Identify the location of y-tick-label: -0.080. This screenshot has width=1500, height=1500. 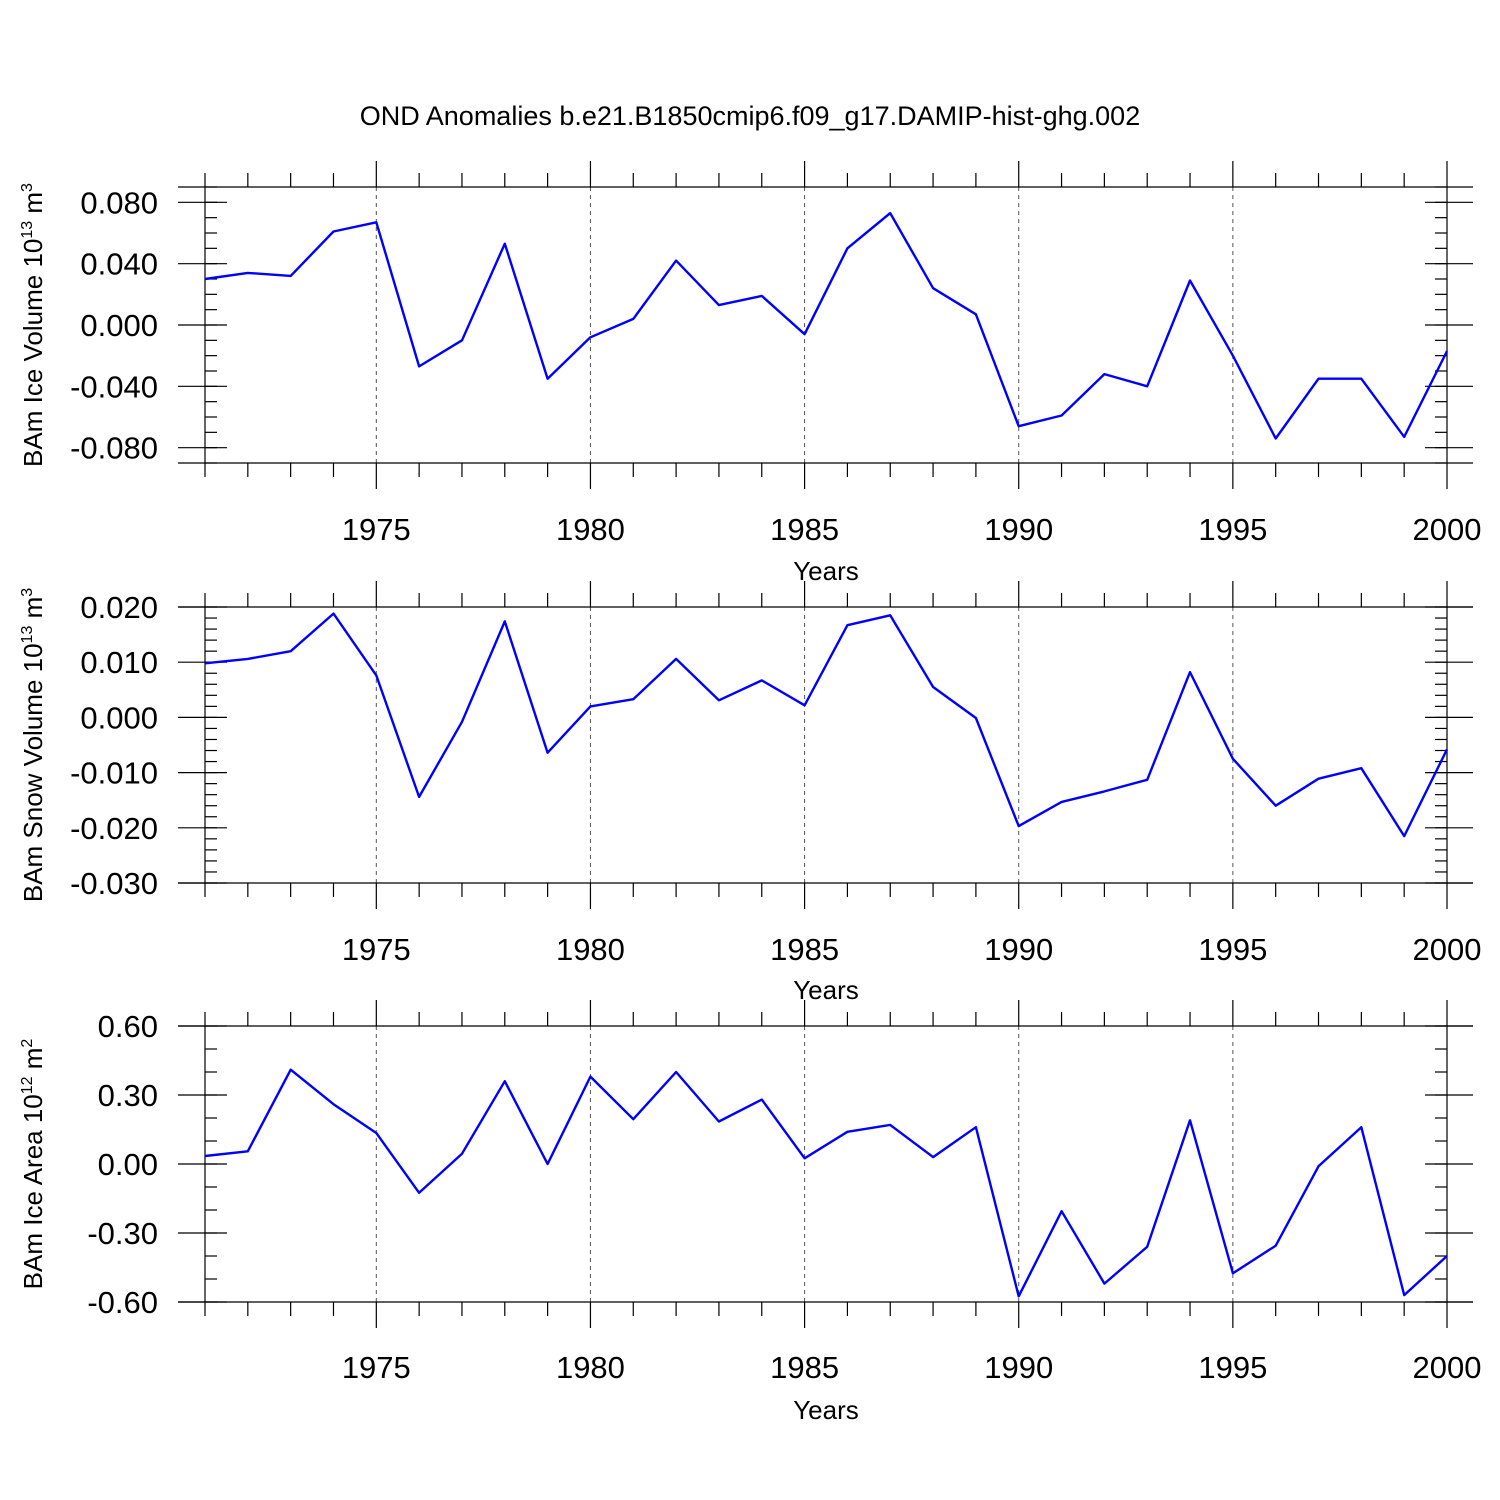
(114, 448).